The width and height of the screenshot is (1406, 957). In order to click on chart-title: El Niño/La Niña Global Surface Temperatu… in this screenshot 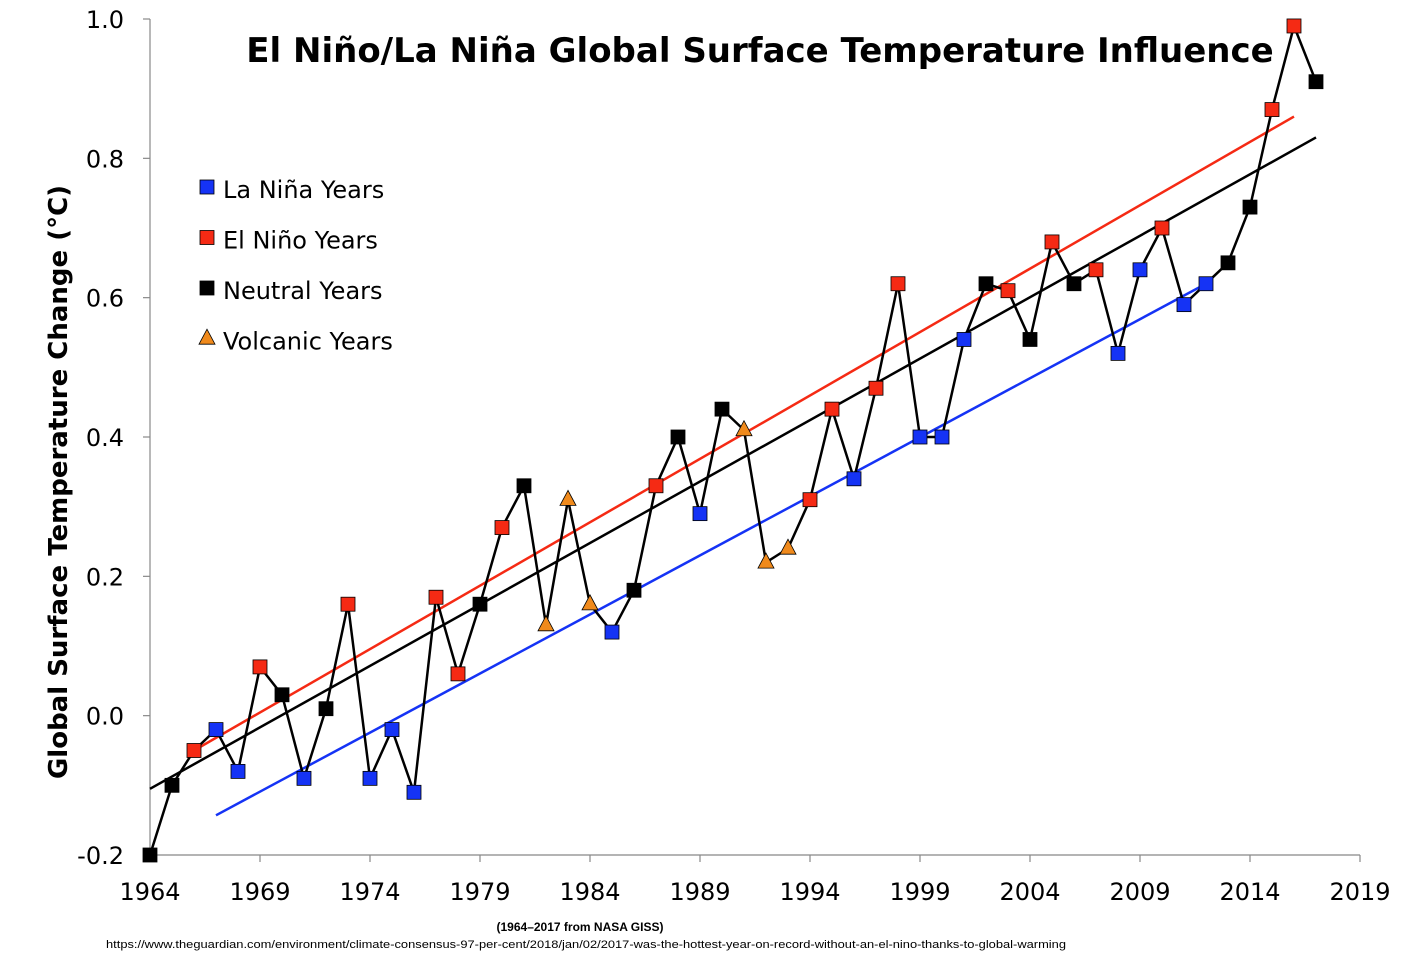, I will do `click(759, 51)`.